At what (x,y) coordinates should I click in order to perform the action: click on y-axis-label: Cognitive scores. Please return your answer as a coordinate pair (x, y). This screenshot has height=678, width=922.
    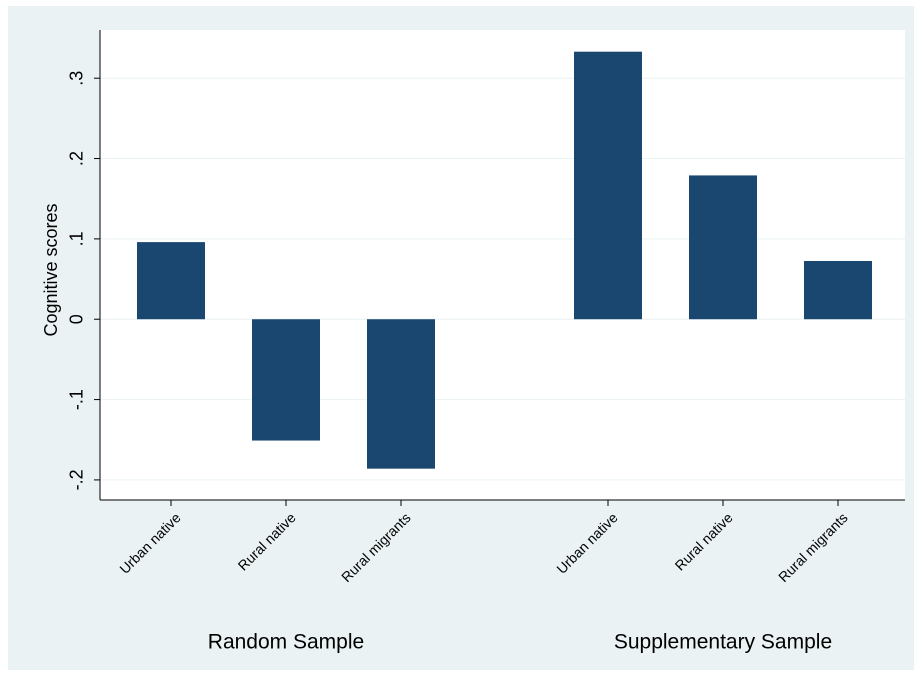
    Looking at the image, I should click on (51, 269).